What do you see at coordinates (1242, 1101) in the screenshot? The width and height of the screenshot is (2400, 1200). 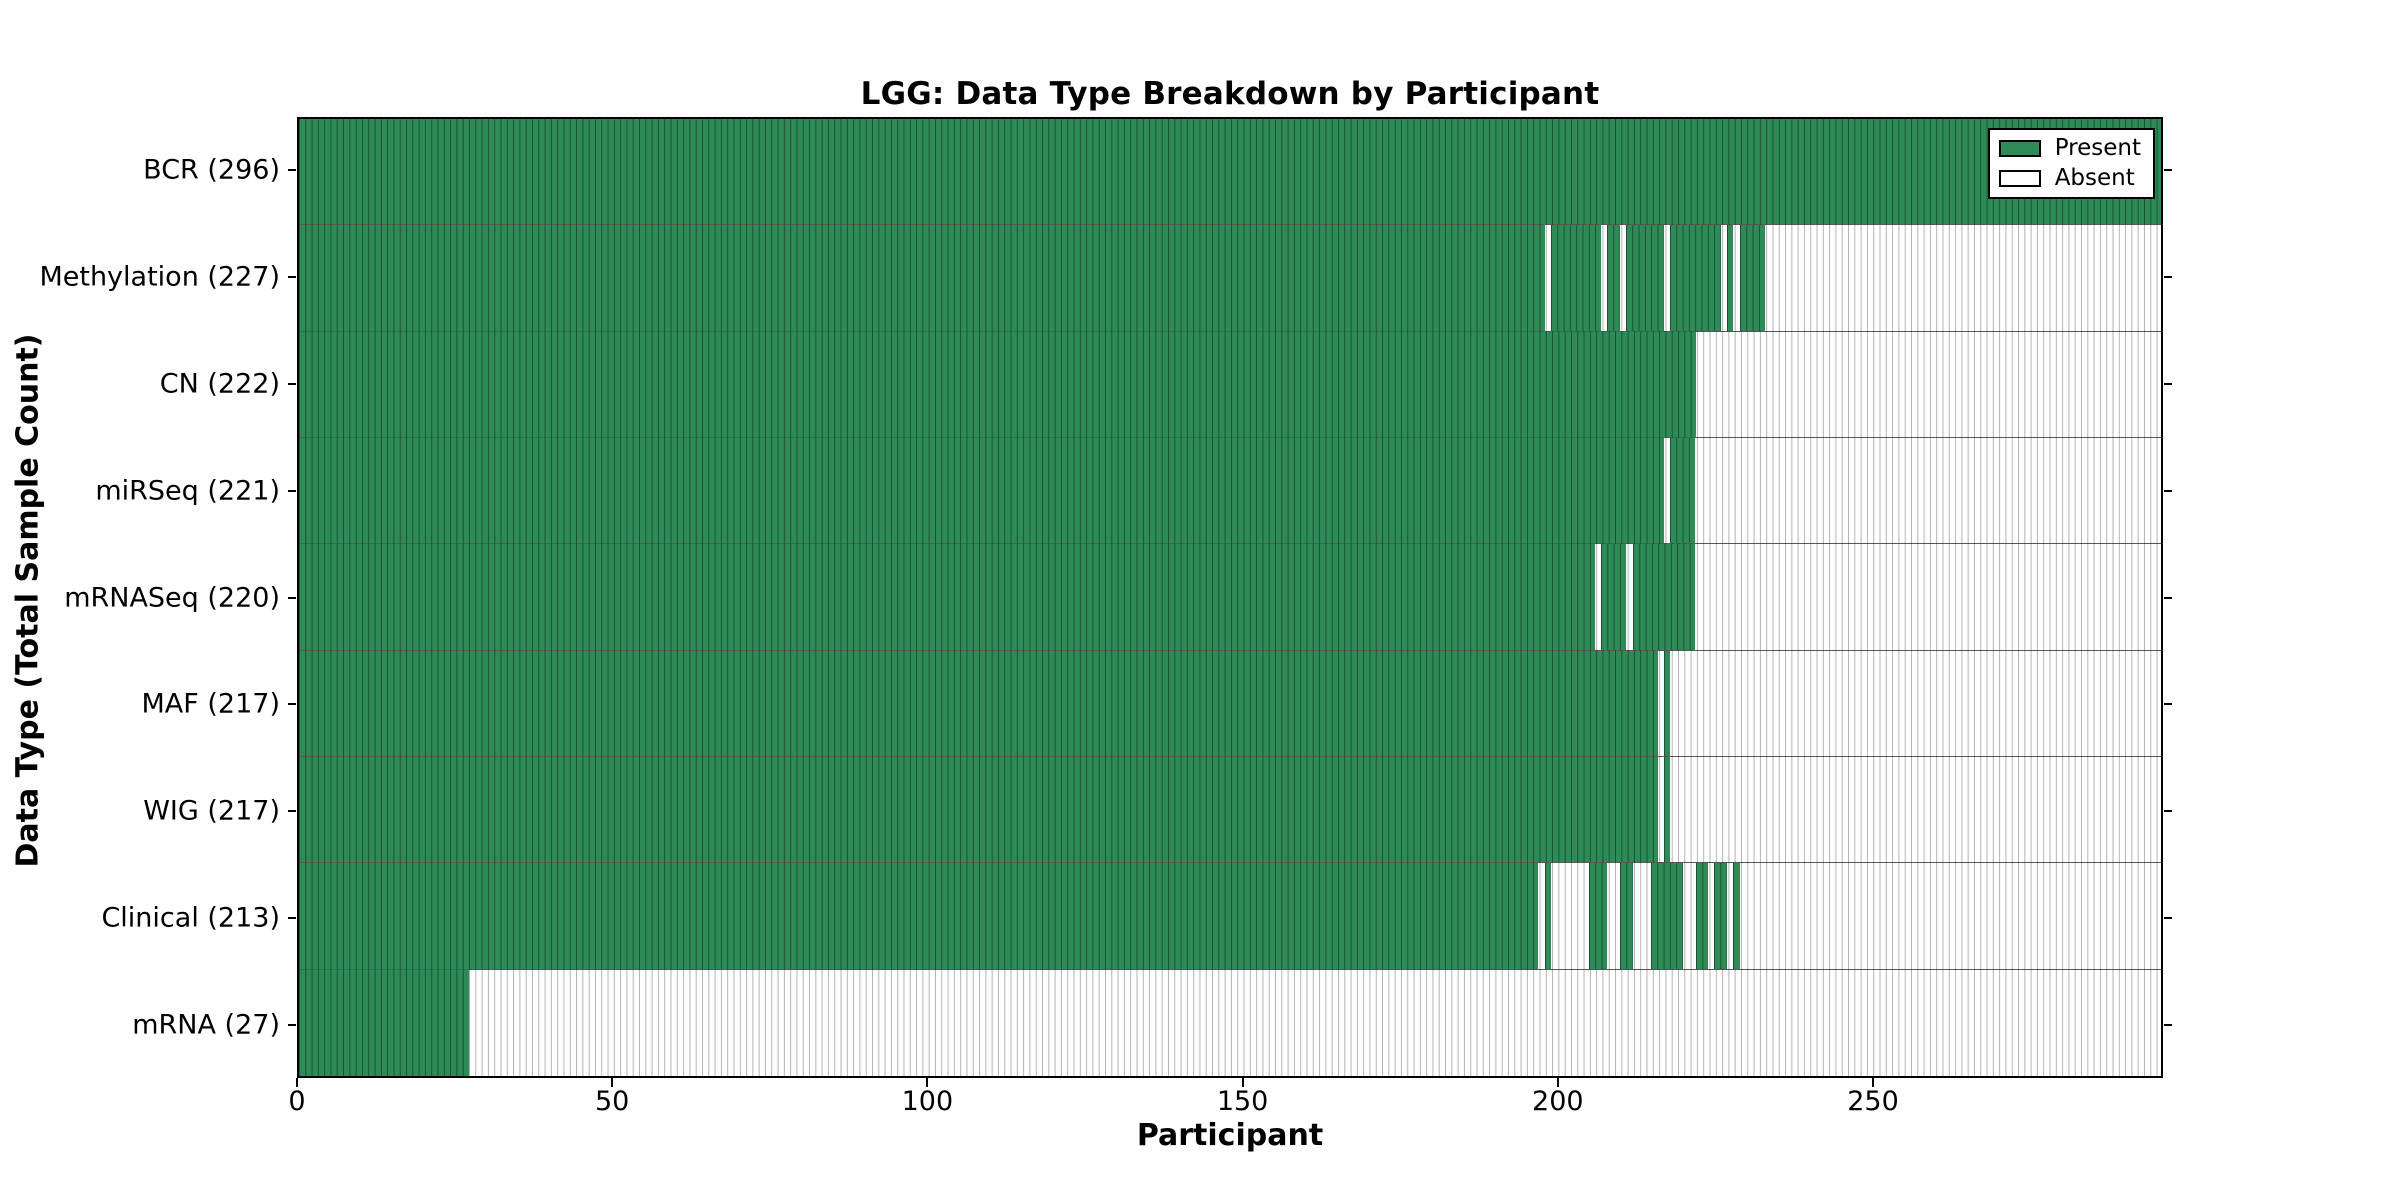 I see `x-tick-label: 150` at bounding box center [1242, 1101].